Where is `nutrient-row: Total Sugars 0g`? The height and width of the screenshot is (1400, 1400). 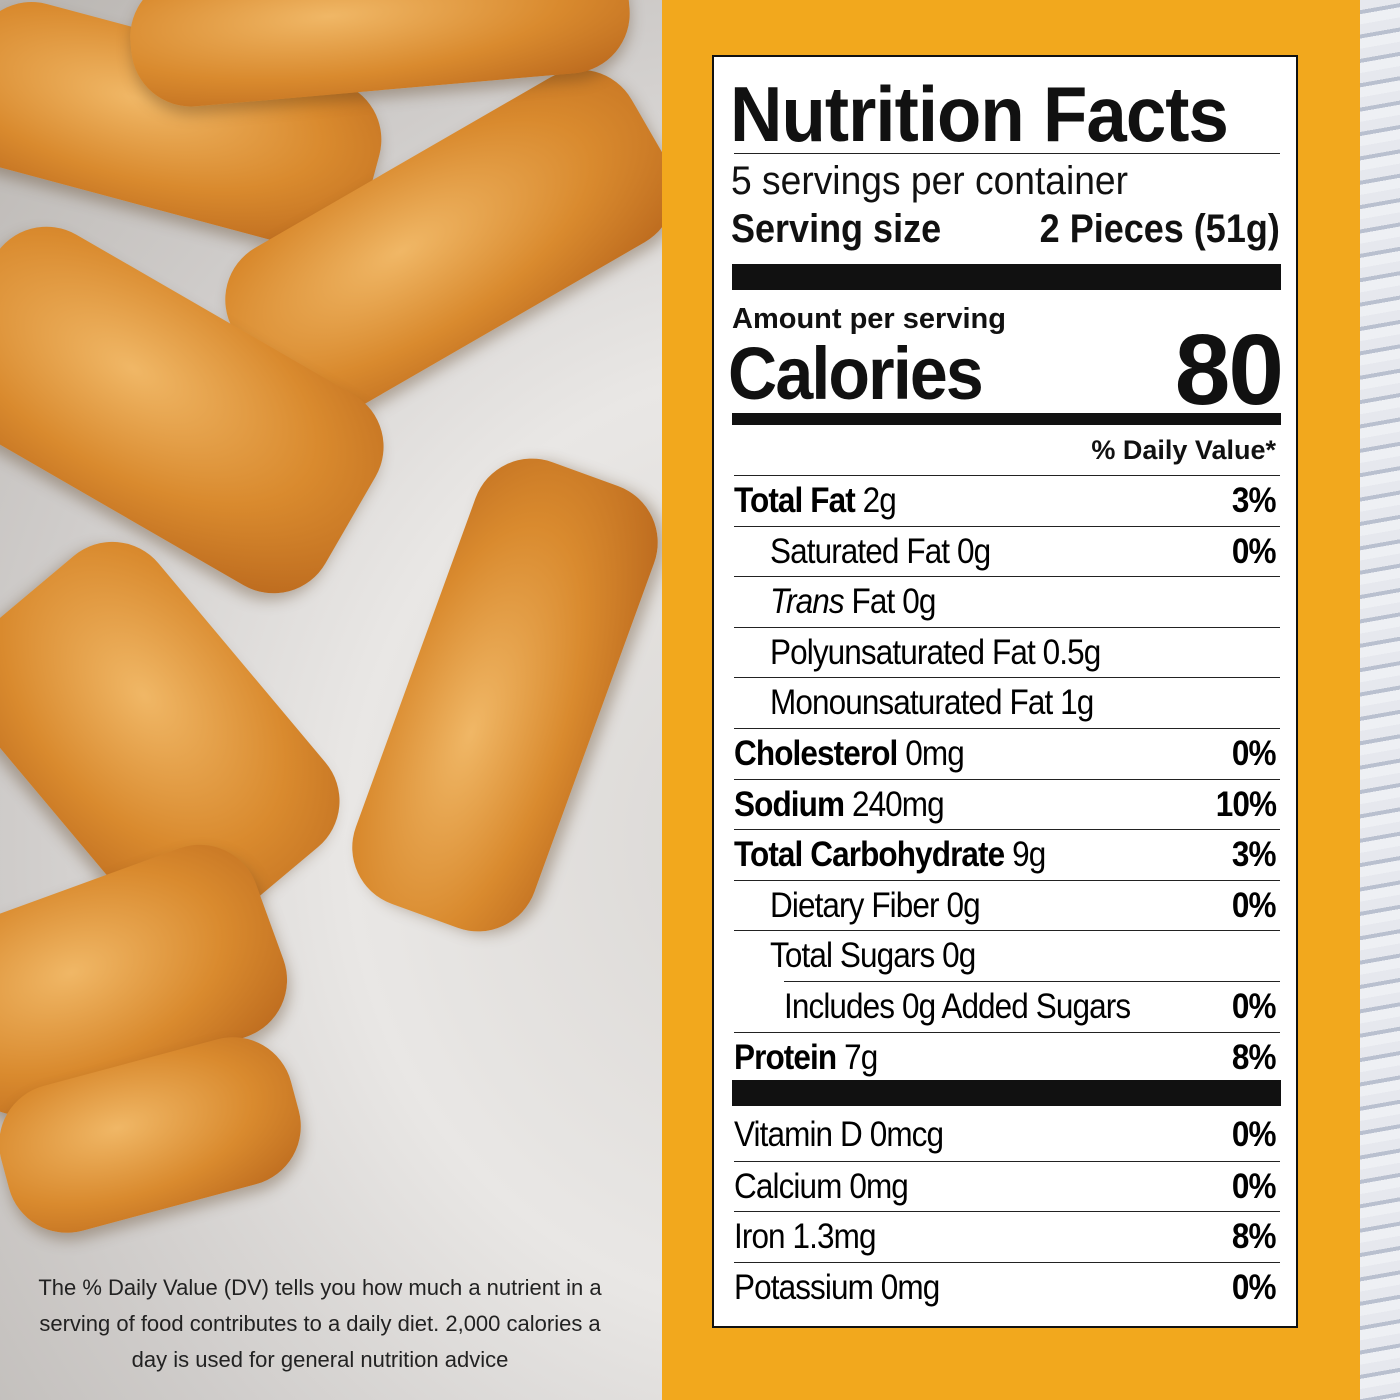
nutrient-row: Total Sugars 0g is located at coordinates (1007, 955).